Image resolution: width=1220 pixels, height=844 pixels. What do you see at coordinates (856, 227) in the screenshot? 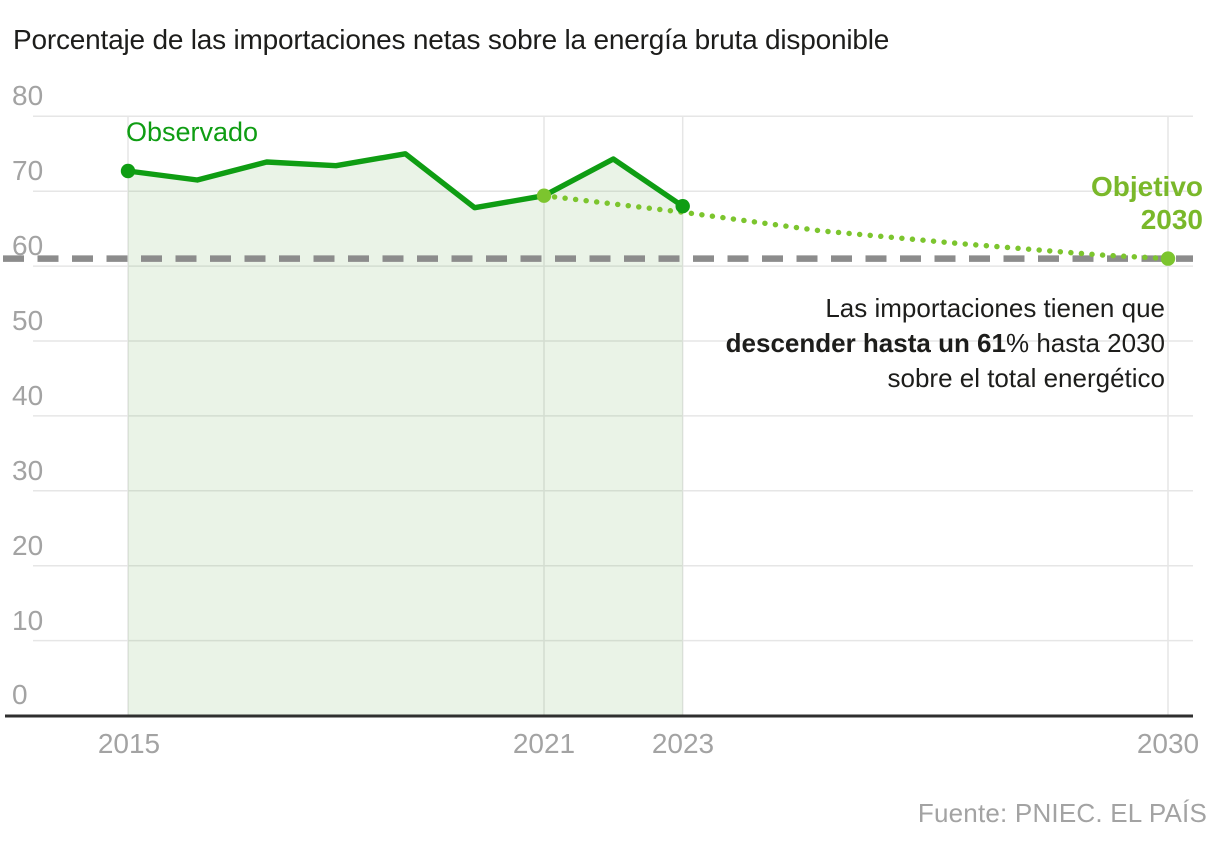
I see `objective-dotted-line` at bounding box center [856, 227].